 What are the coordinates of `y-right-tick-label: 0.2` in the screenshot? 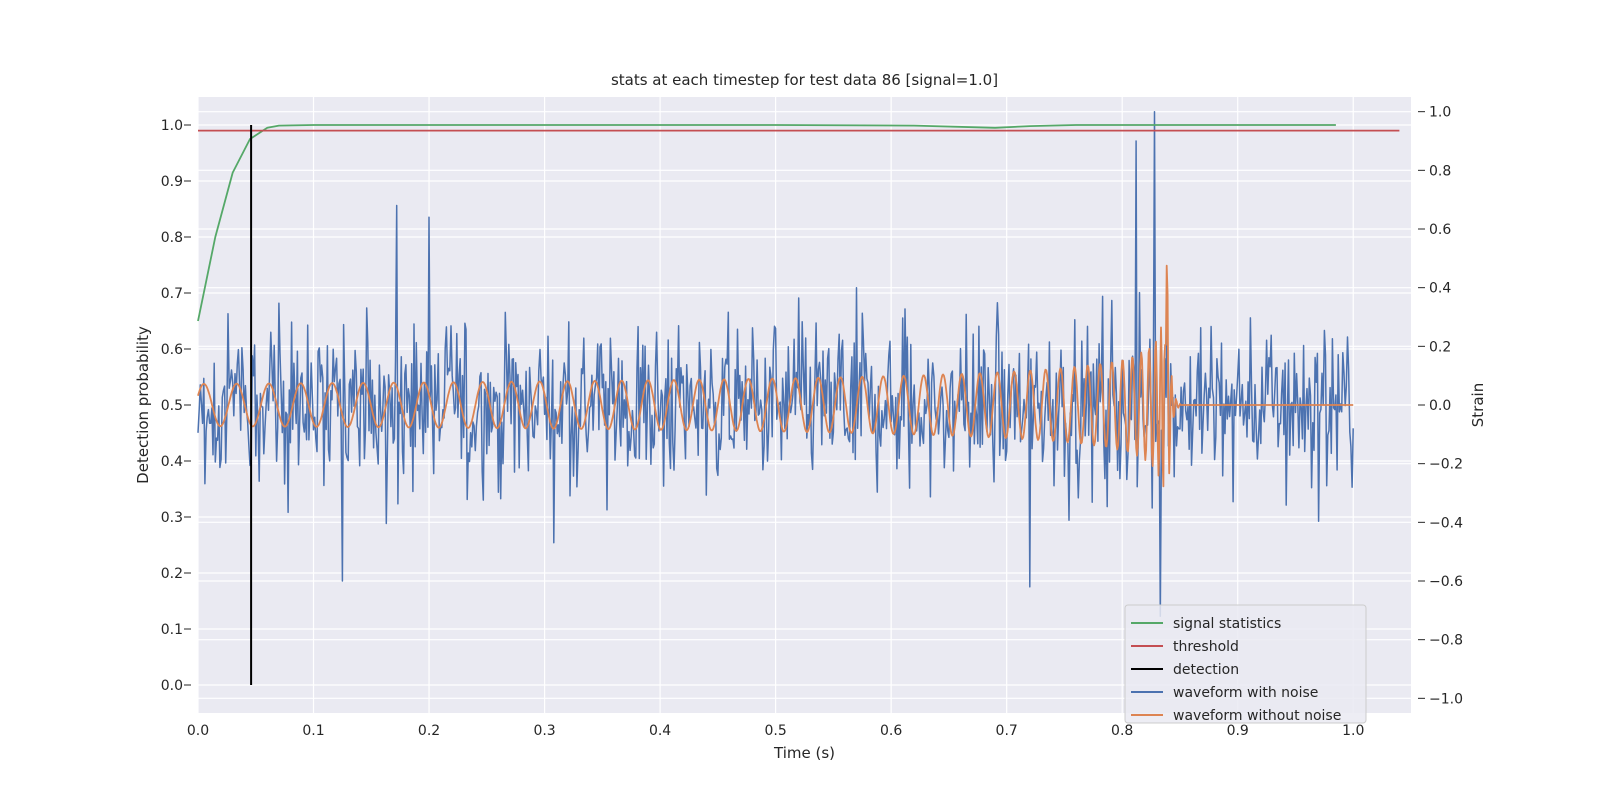 It's located at (1440, 347).